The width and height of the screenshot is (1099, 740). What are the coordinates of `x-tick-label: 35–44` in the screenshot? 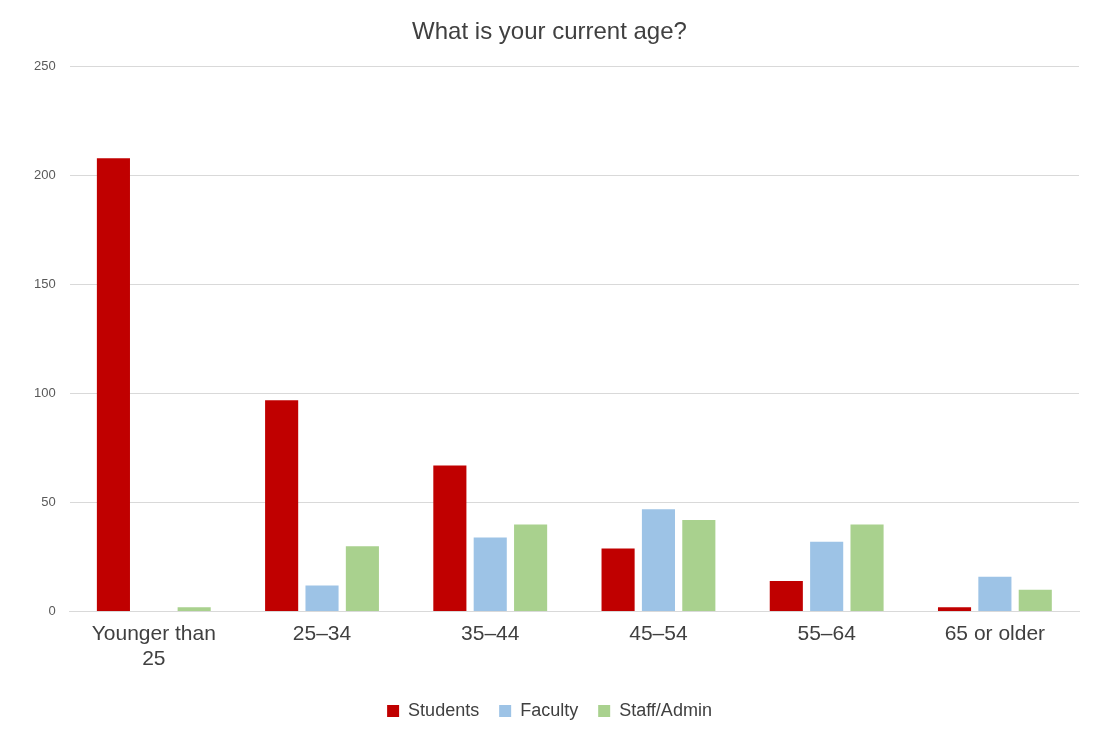 It's located at (490, 632).